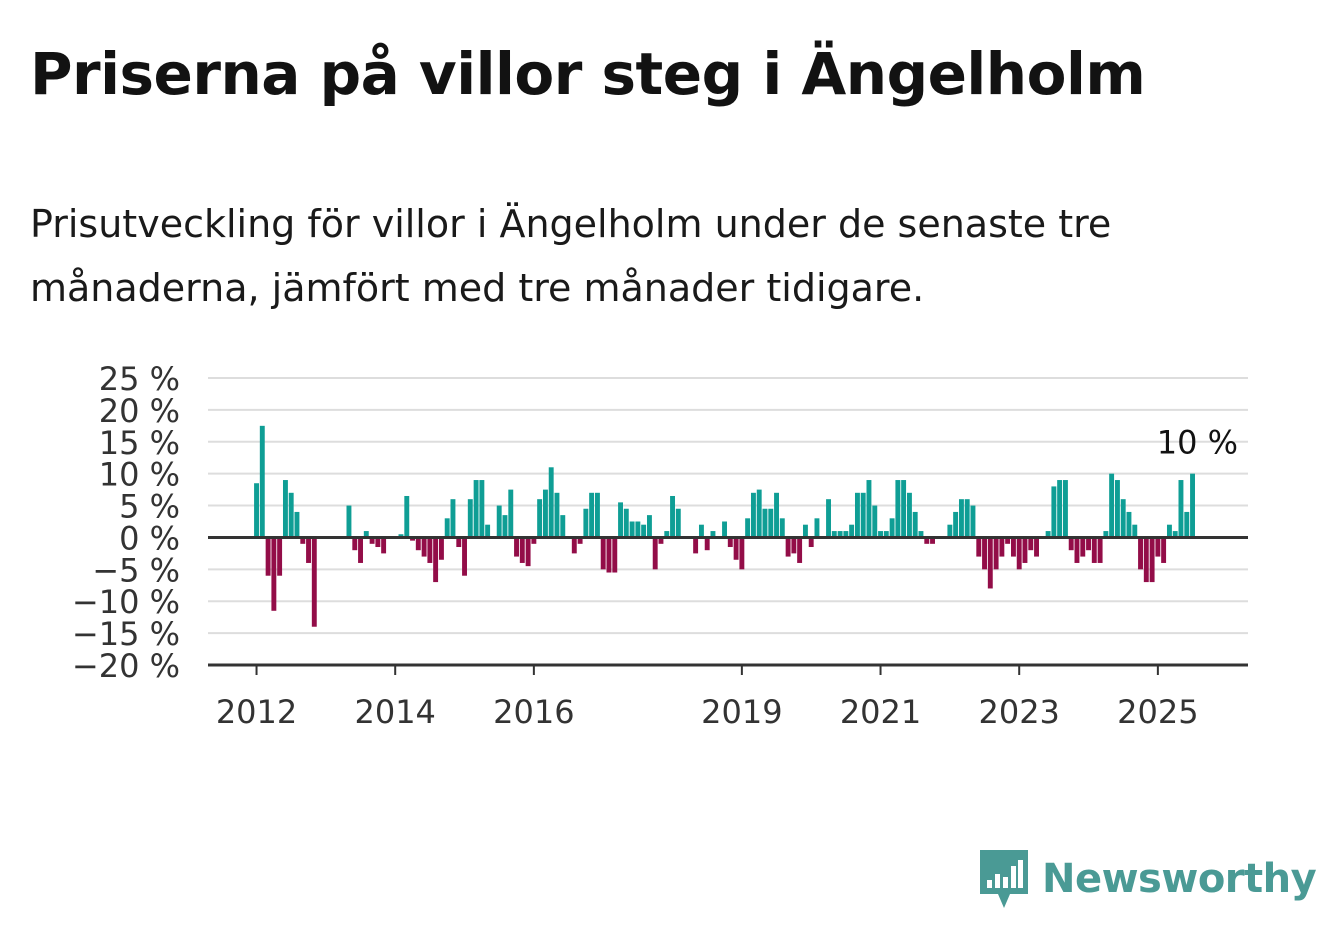 The image size is (1322, 939). What do you see at coordinates (126, 602) in the screenshot?
I see `y-tick-label: −10 %` at bounding box center [126, 602].